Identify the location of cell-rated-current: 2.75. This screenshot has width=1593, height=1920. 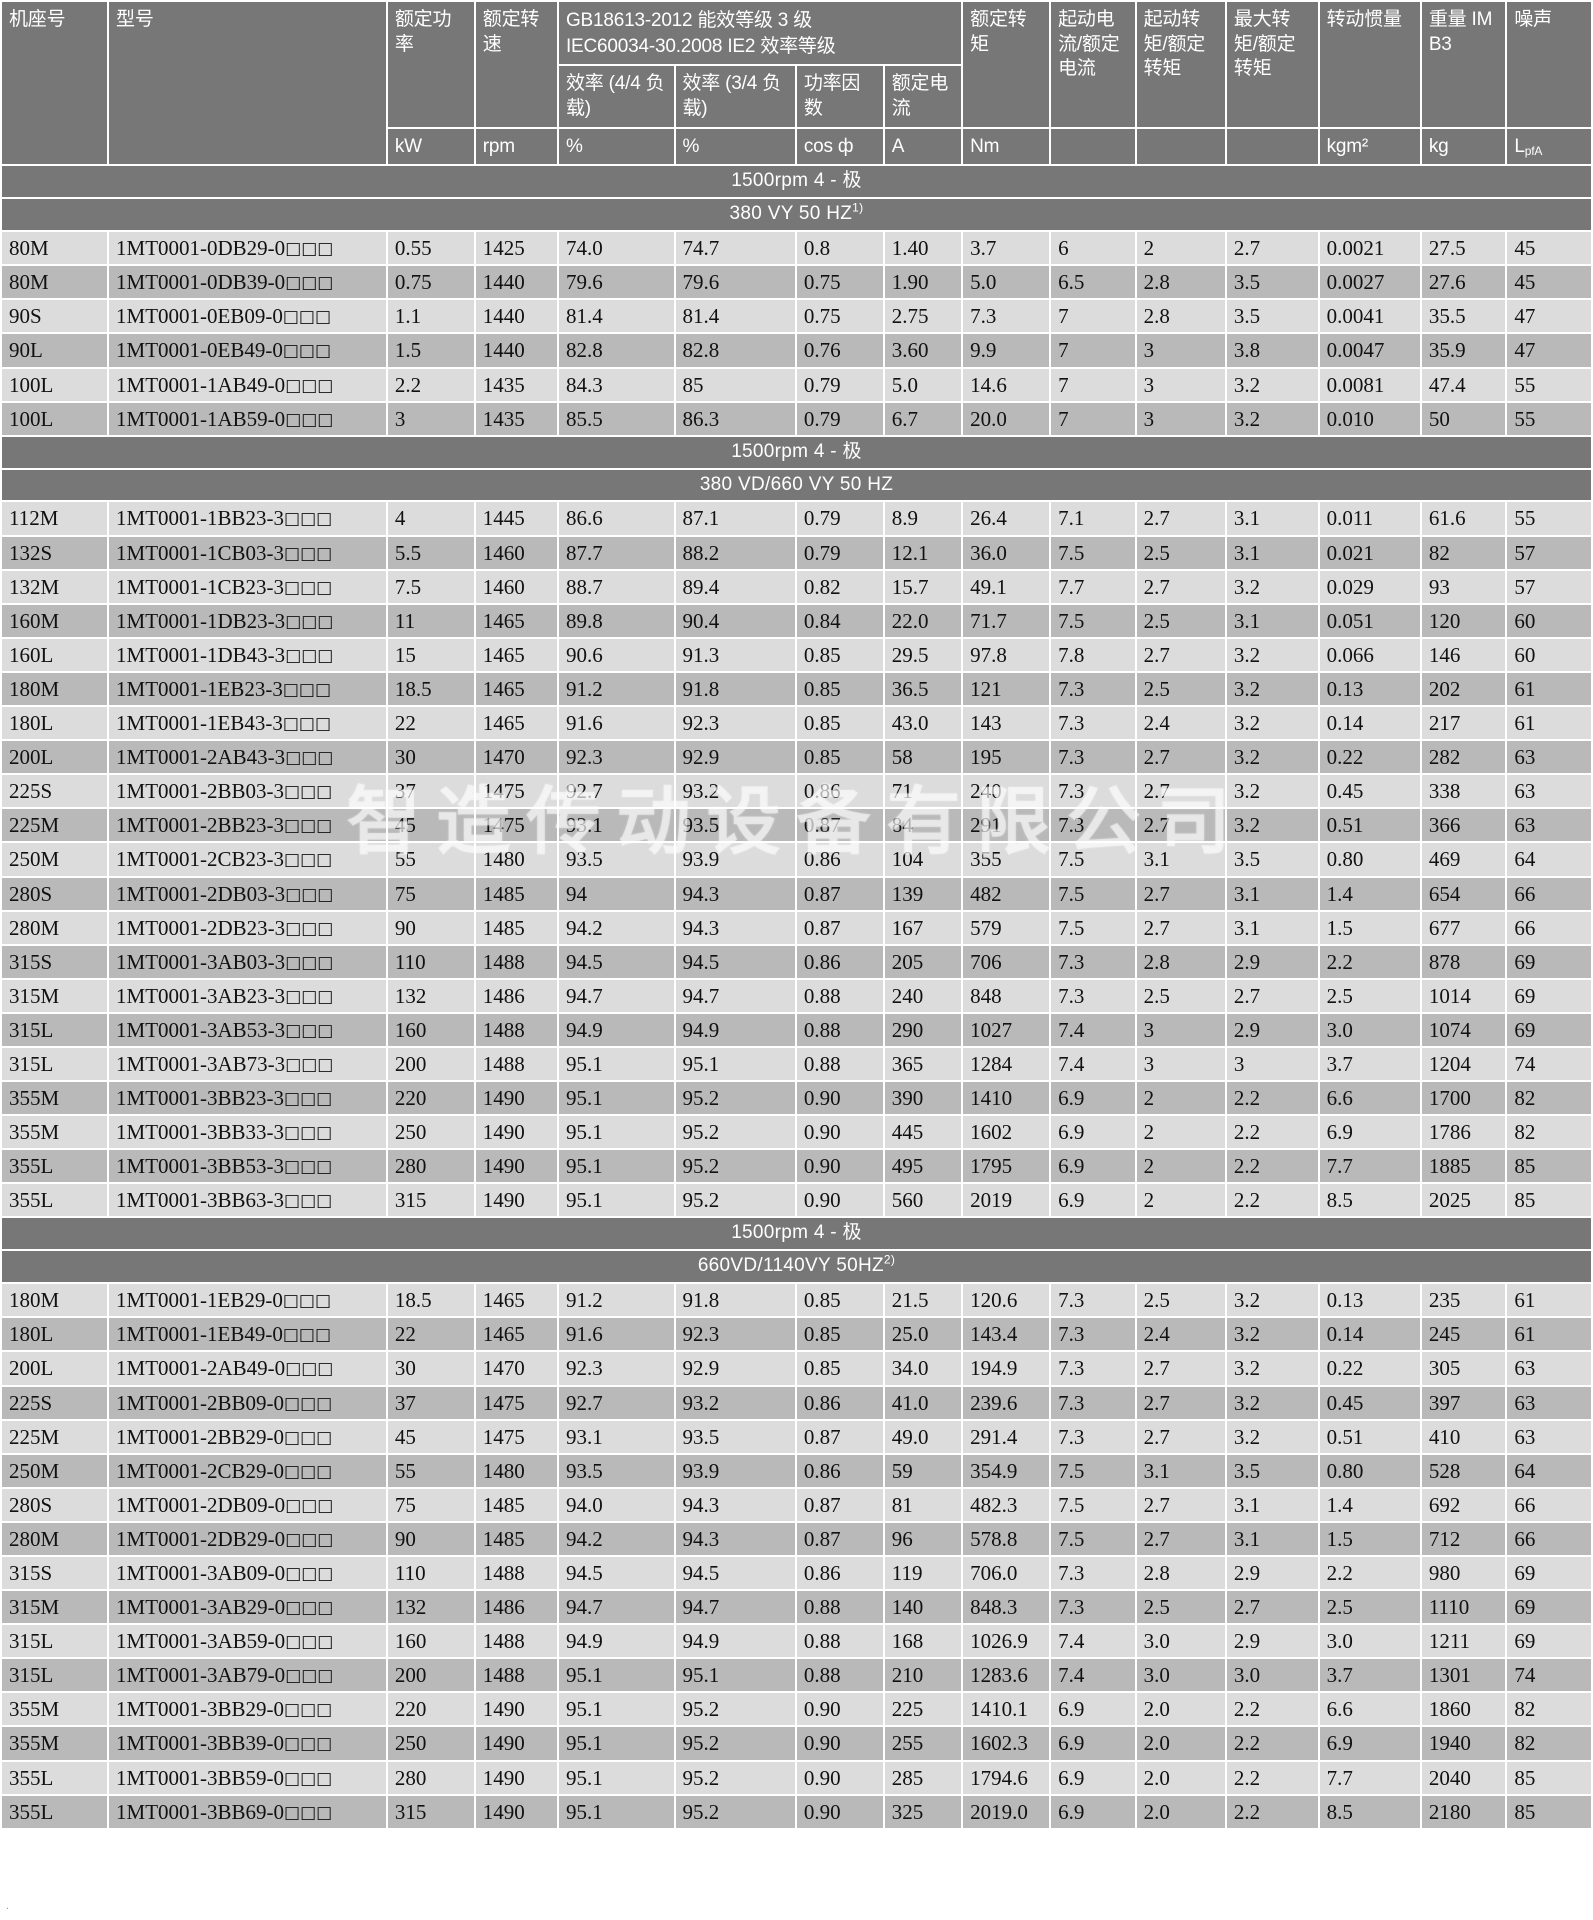
(923, 316).